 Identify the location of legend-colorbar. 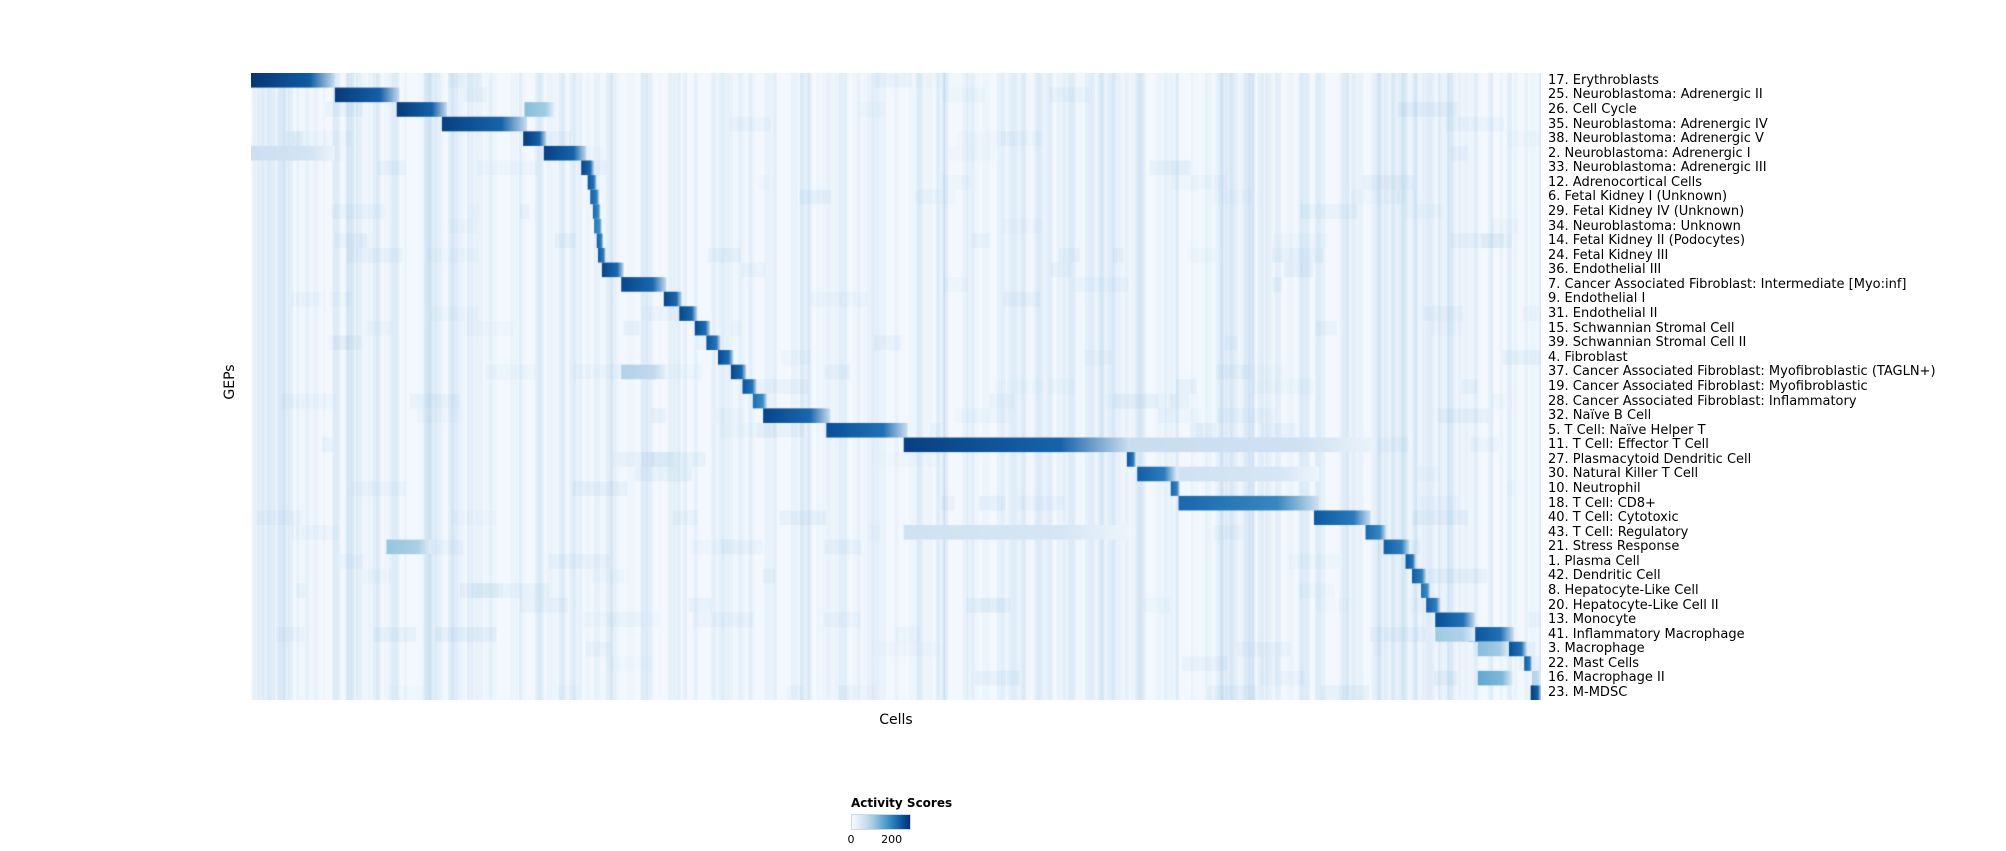
(881, 822).